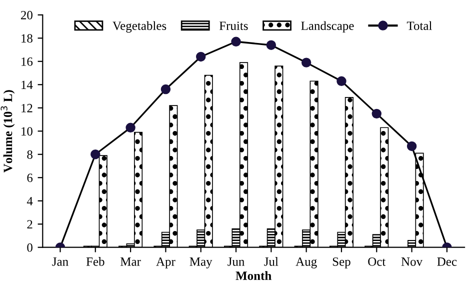  Describe the element at coordinates (60, 262) in the screenshot. I see `x-tick-label: Jan` at that location.